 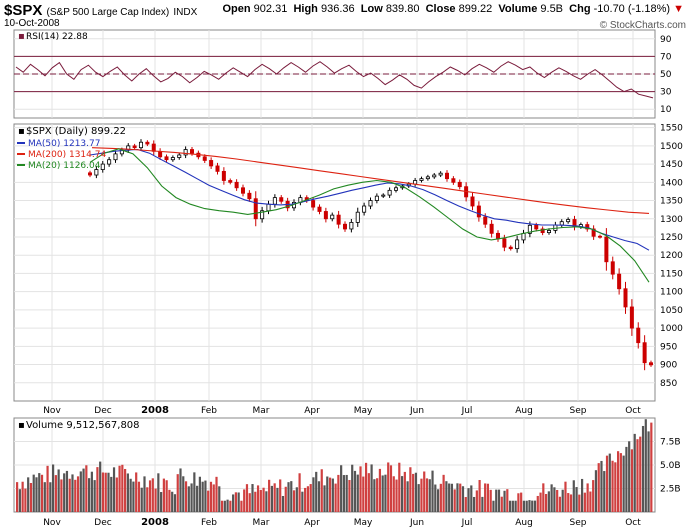 What do you see at coordinates (155, 522) in the screenshot?
I see `volume-x-label: 2008` at bounding box center [155, 522].